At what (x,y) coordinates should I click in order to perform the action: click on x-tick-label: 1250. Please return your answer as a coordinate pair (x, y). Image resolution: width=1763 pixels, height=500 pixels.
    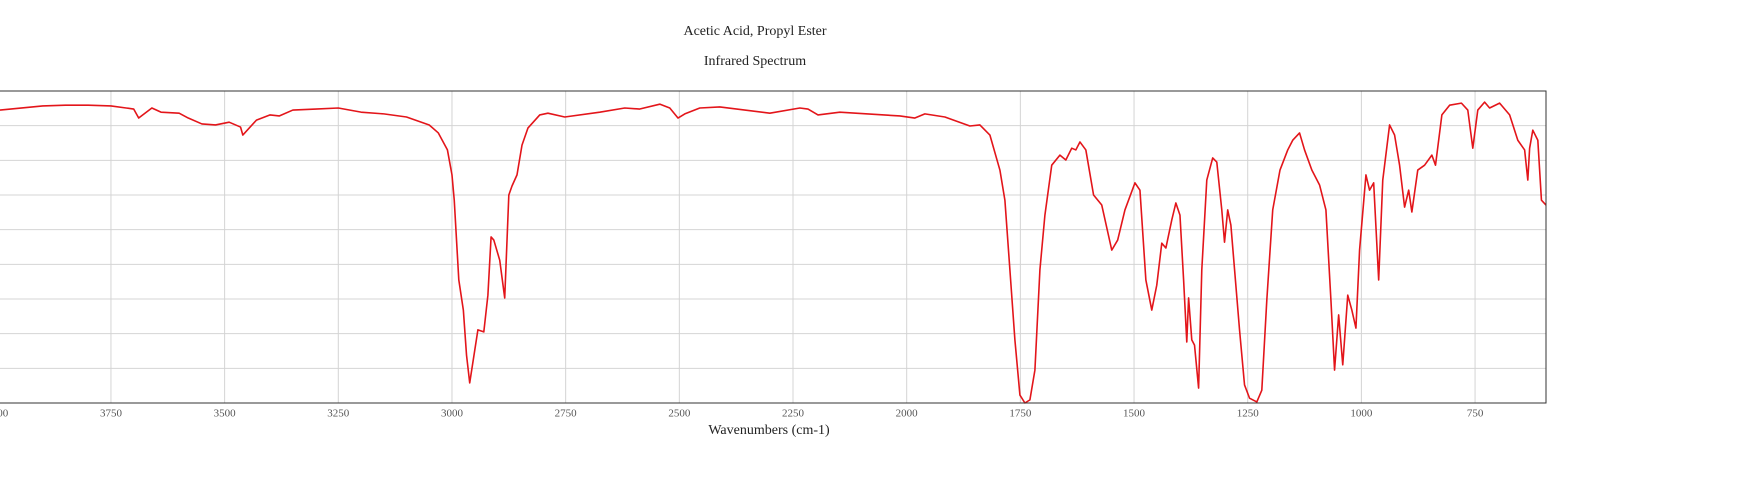
    Looking at the image, I should click on (1248, 414).